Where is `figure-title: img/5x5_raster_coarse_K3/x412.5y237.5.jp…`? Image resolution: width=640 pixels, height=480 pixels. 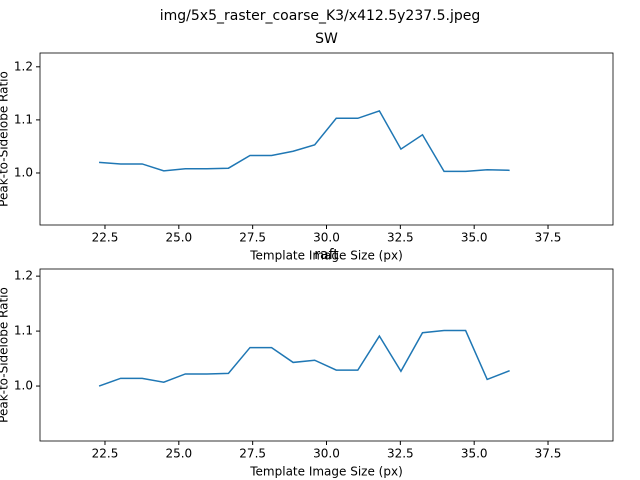 figure-title: img/5x5_raster_coarse_K3/x412.5y237.5.jp… is located at coordinates (320, 16).